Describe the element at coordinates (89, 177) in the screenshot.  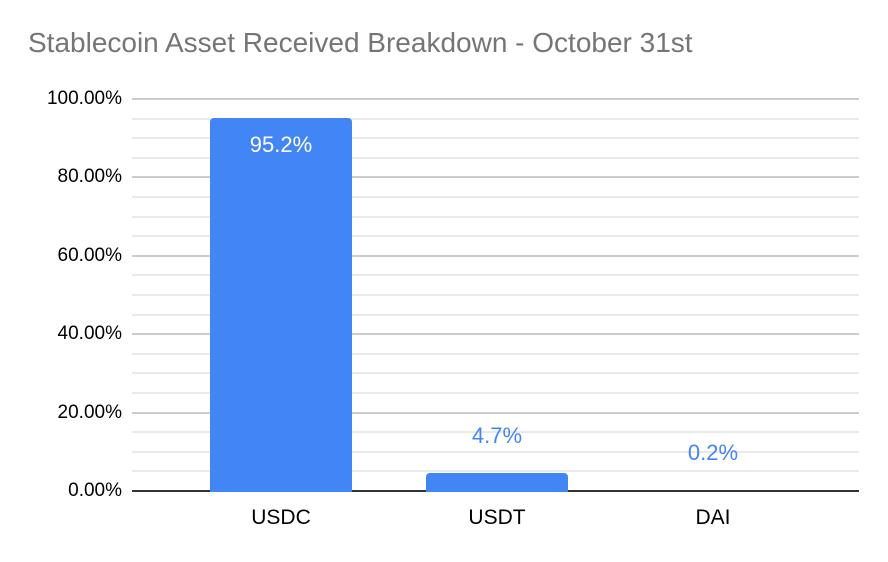
I see `y-axis-tick-label: 80.00%` at that location.